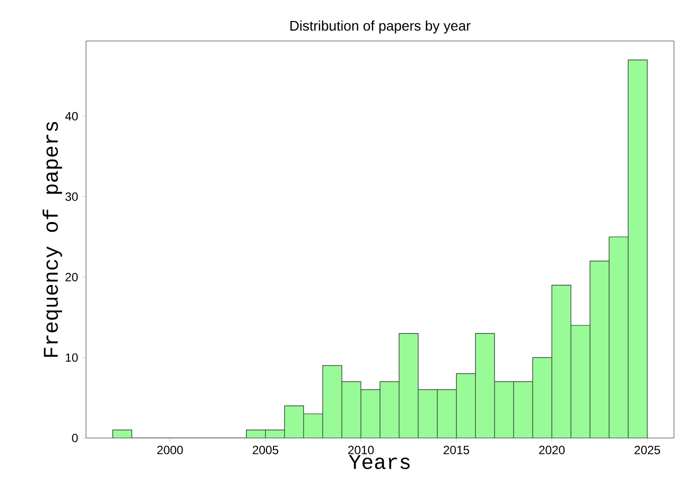  I want to click on chart-title: Distribution of papers by year, so click(380, 27).